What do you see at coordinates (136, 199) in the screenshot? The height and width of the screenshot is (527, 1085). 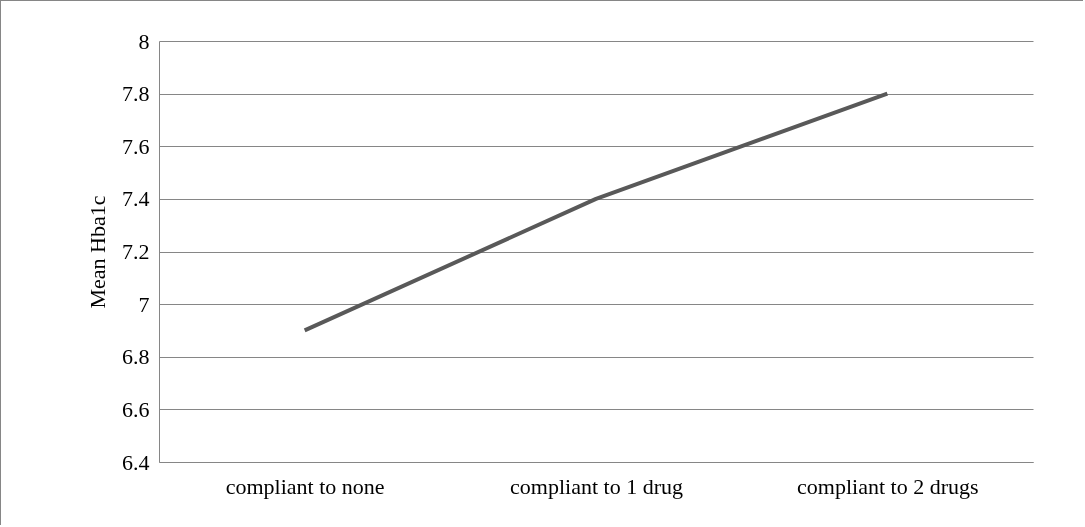 I see `y-tick-label: 7.4` at bounding box center [136, 199].